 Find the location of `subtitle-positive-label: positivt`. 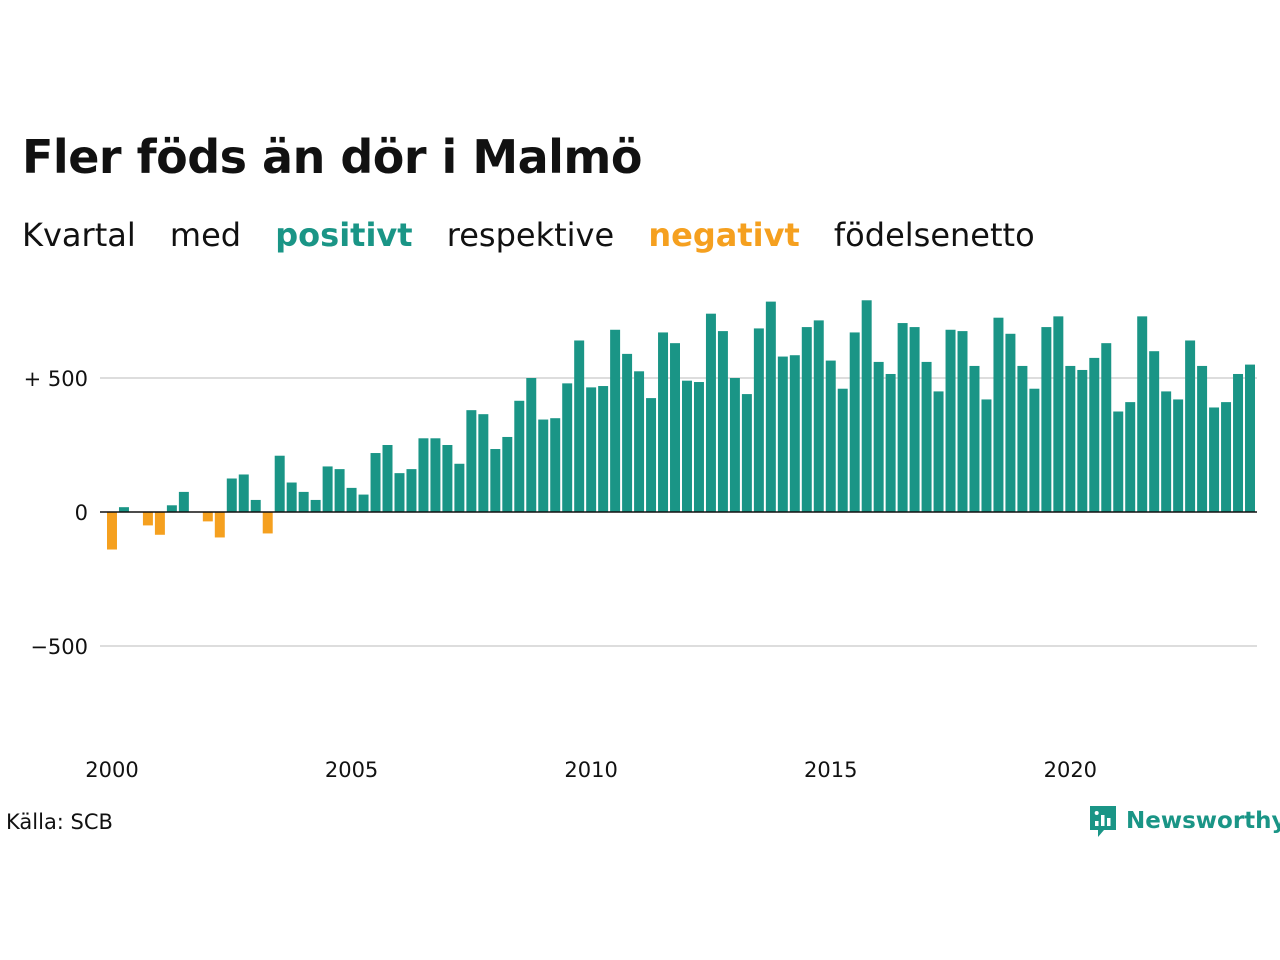

subtitle-positive-label: positivt is located at coordinates (344, 235).